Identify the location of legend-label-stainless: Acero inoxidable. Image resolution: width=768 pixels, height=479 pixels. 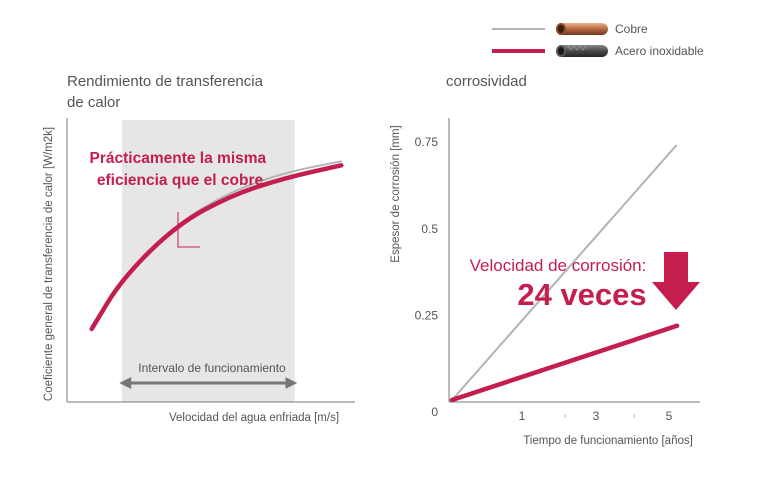
(659, 51).